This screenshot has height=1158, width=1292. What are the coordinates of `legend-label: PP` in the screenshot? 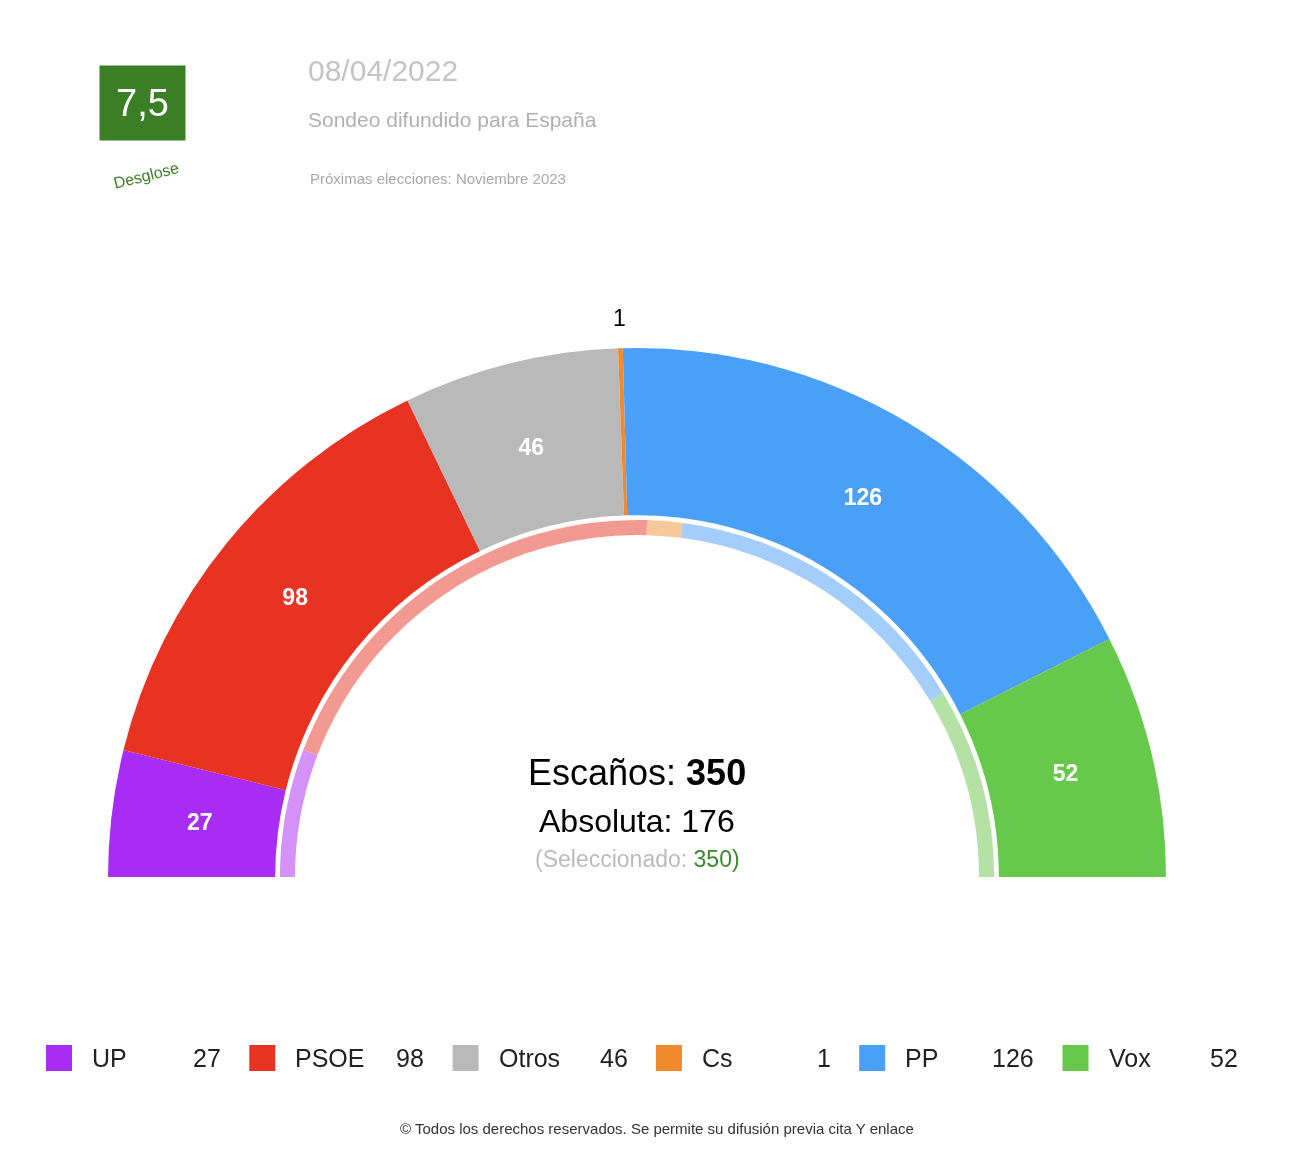 It's located at (922, 1058).